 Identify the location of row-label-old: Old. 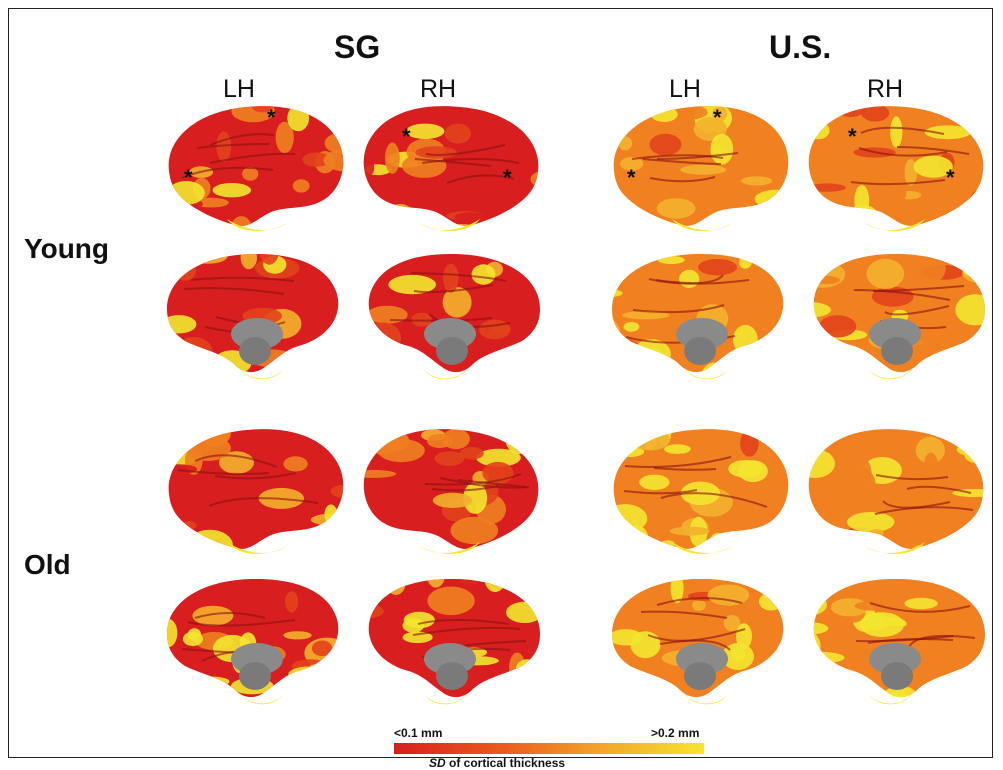
(47, 564).